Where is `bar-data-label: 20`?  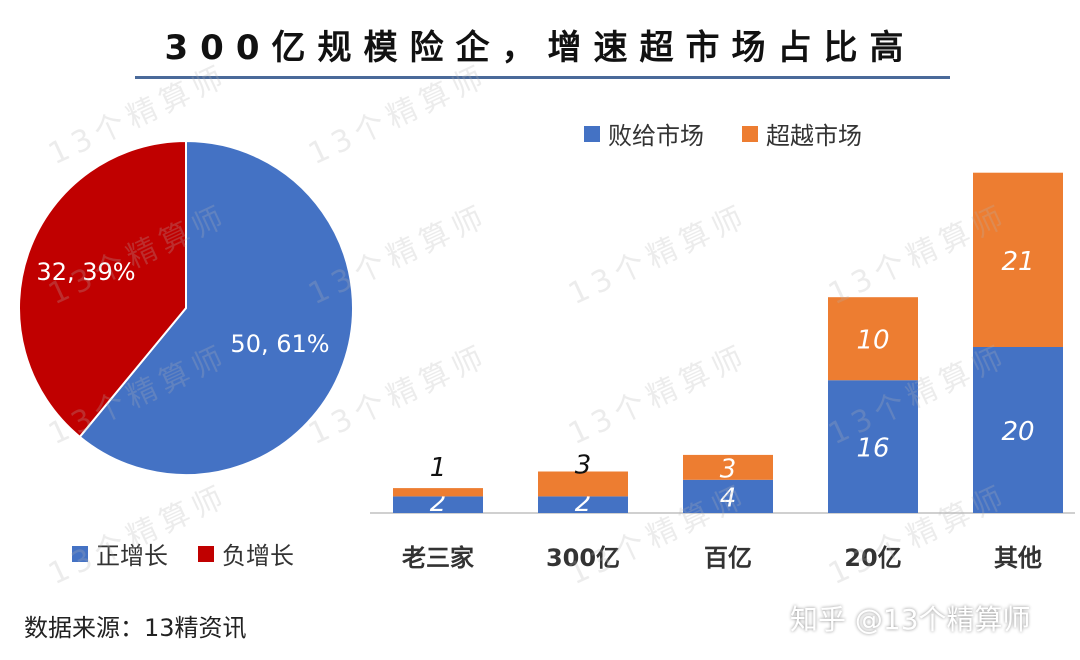 bar-data-label: 20 is located at coordinates (1017, 432).